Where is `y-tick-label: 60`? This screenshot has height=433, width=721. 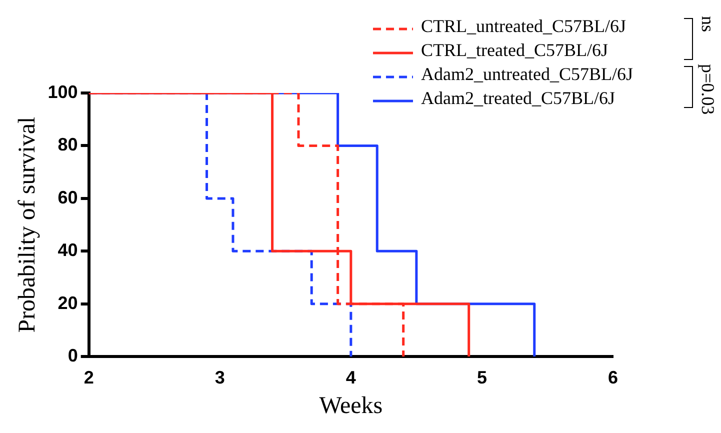
y-tick-label: 60 is located at coordinates (68, 197).